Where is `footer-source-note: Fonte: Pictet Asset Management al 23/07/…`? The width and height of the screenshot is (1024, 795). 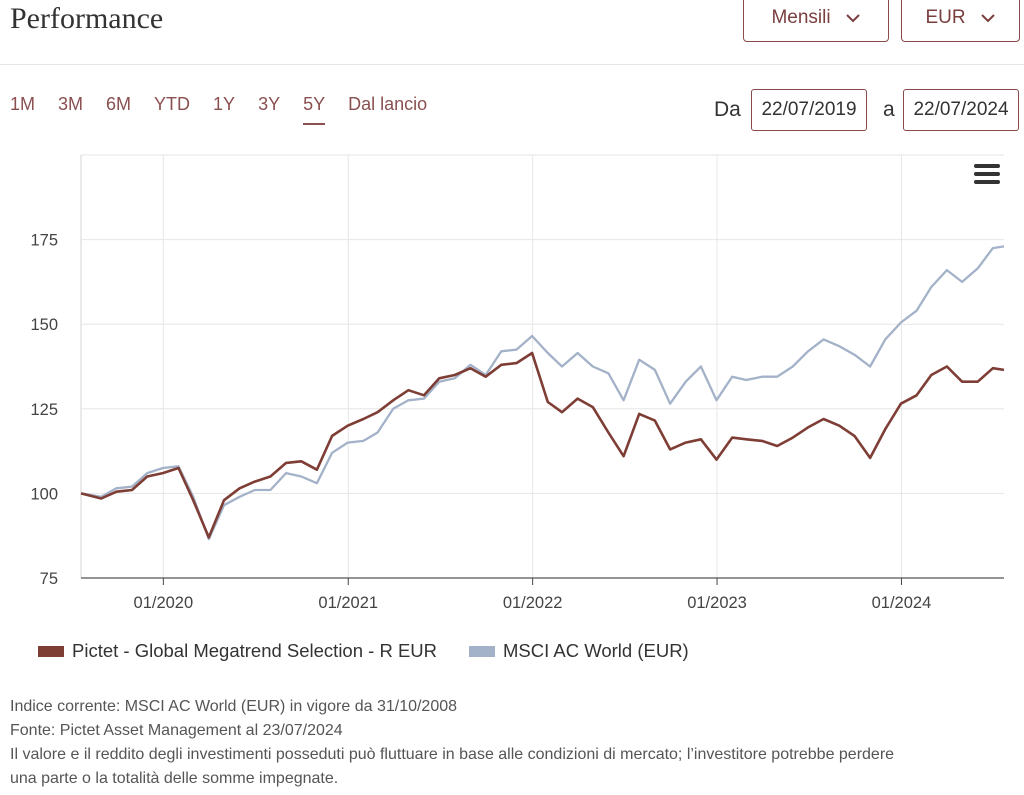 footer-source-note: Fonte: Pictet Asset Management al 23/07/… is located at coordinates (176, 730).